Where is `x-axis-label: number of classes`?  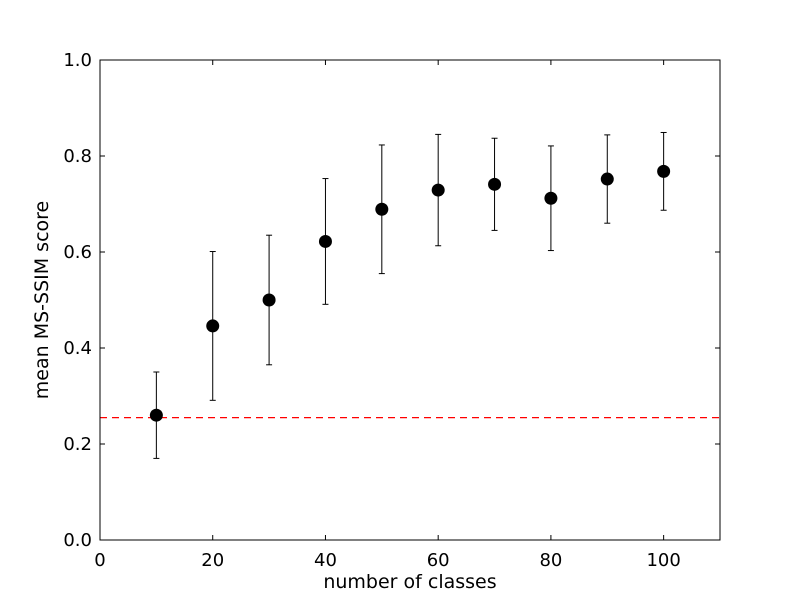
x-axis-label: number of classes is located at coordinates (409, 582).